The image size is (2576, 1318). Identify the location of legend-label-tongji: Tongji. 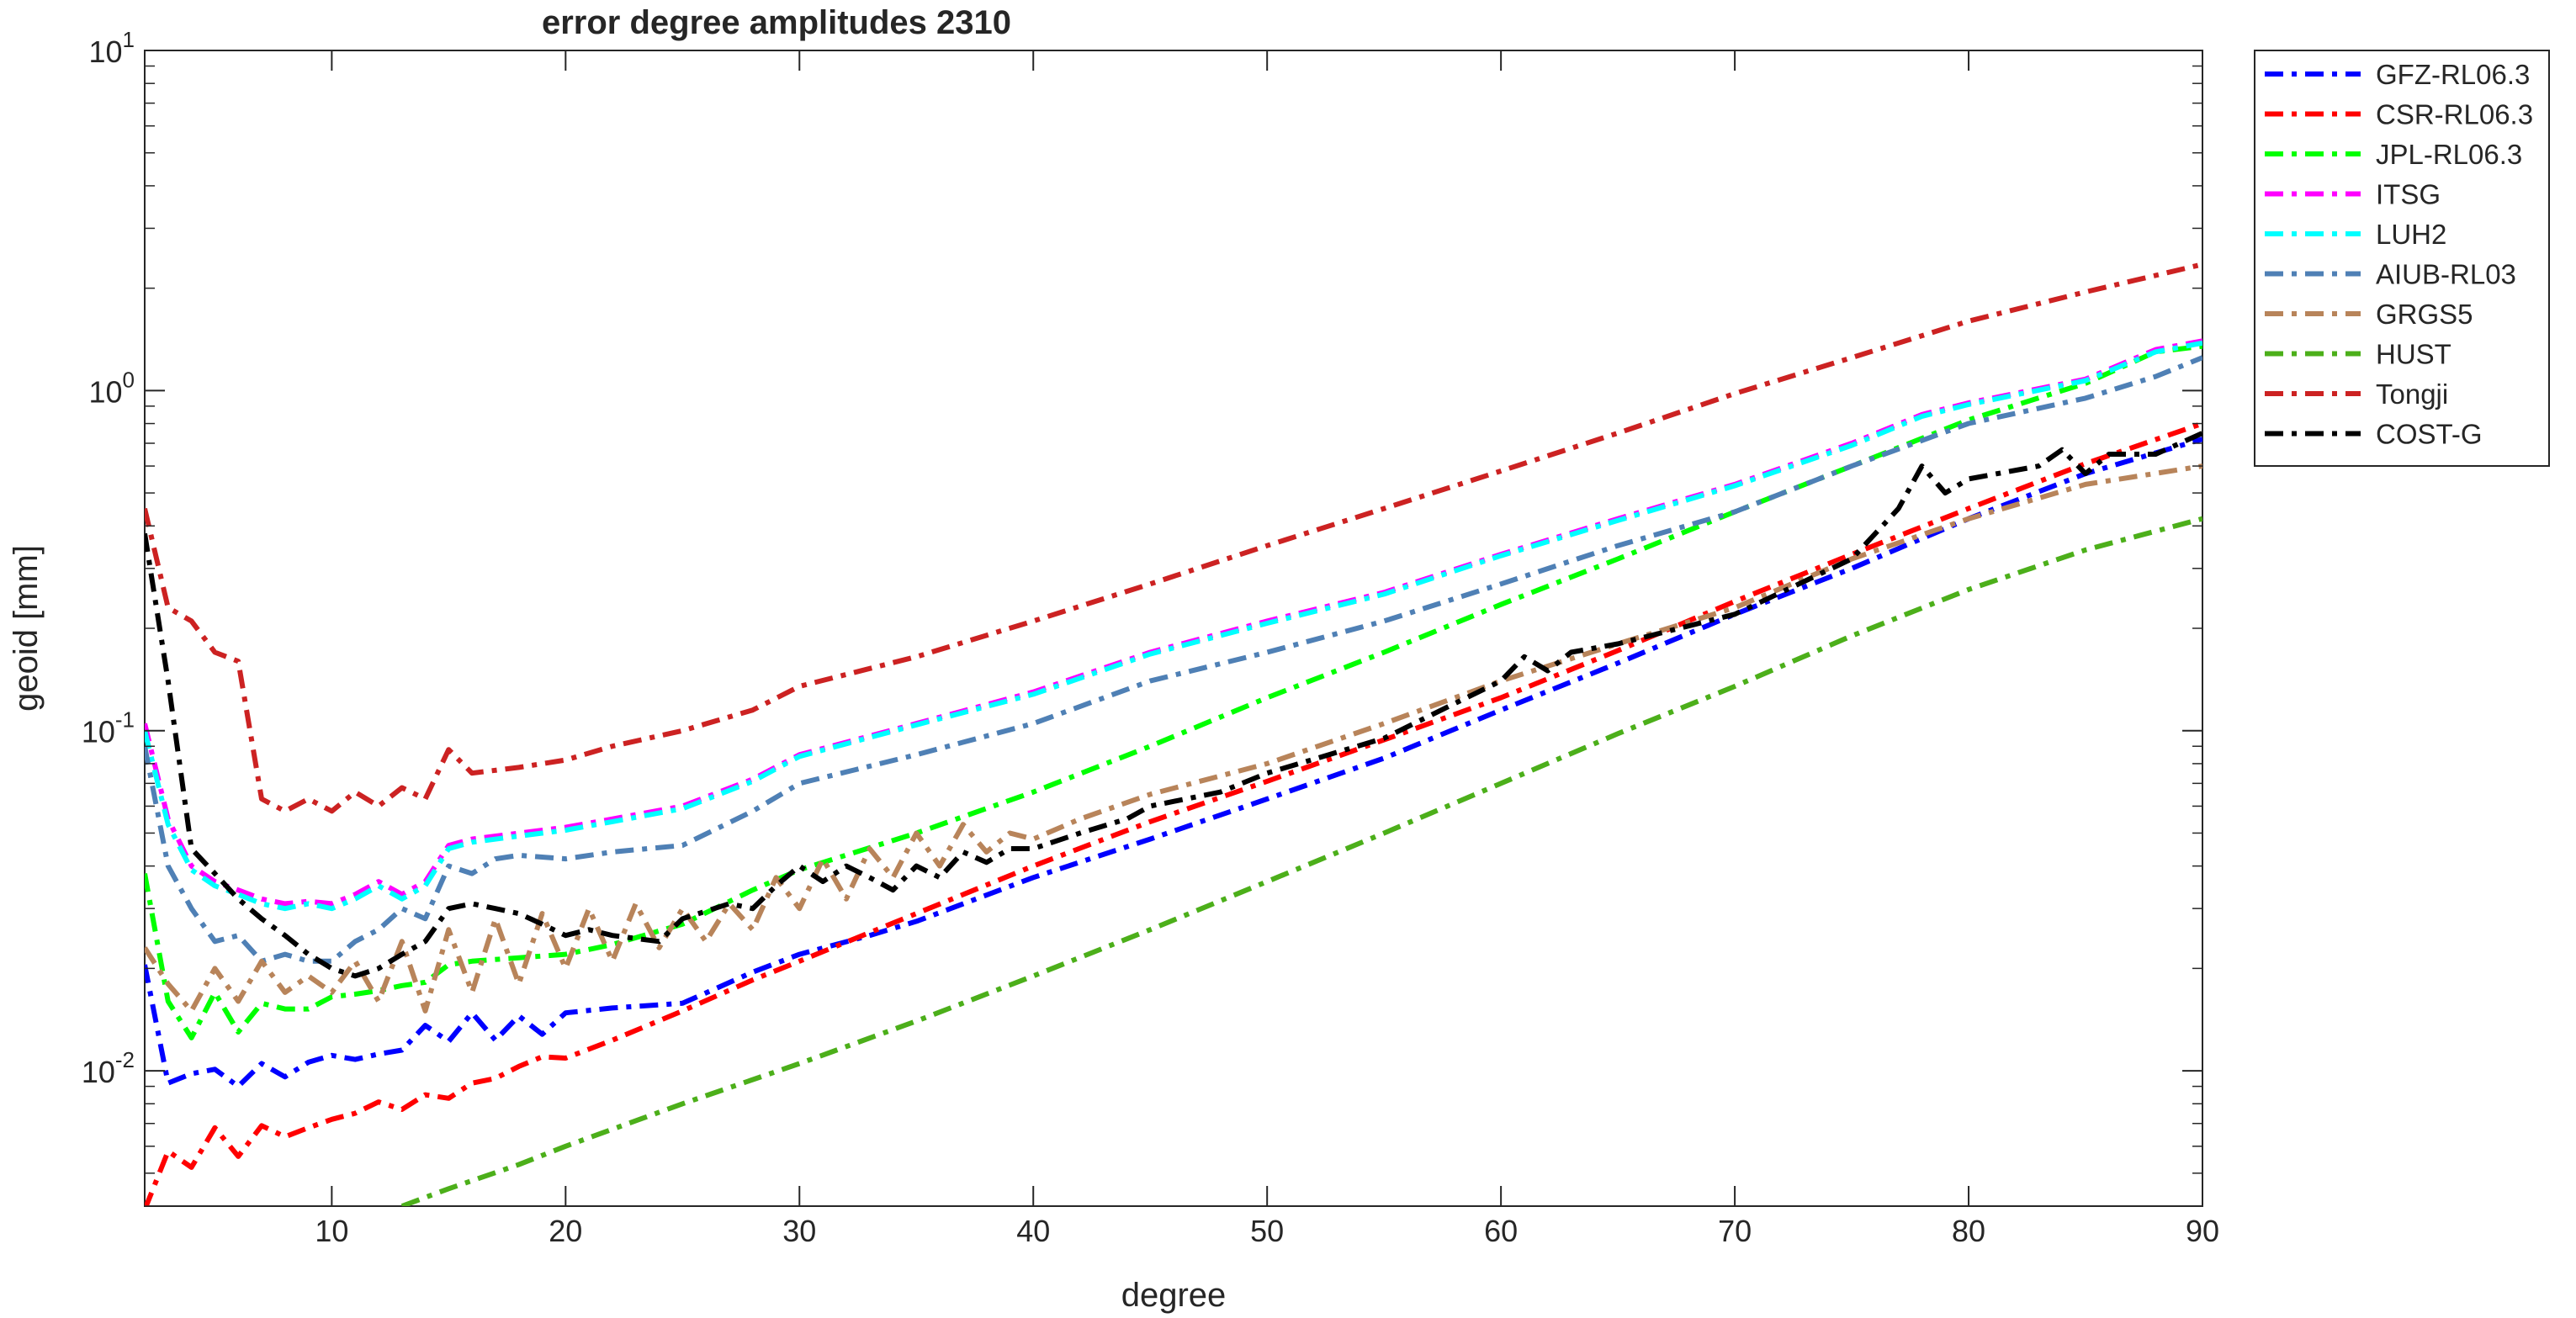
(2412, 394).